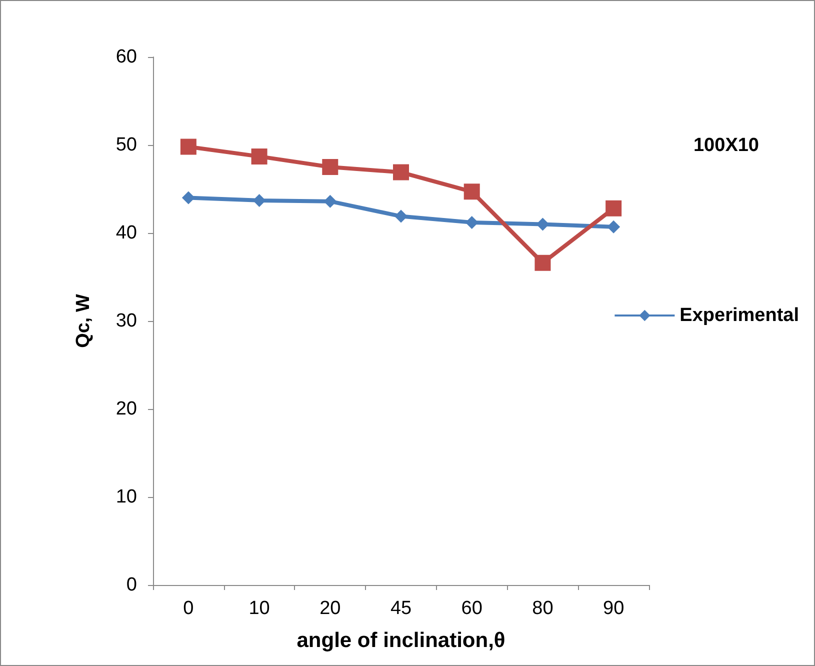 This screenshot has width=815, height=666. What do you see at coordinates (613, 608) in the screenshot?
I see `x-tick-label: 90` at bounding box center [613, 608].